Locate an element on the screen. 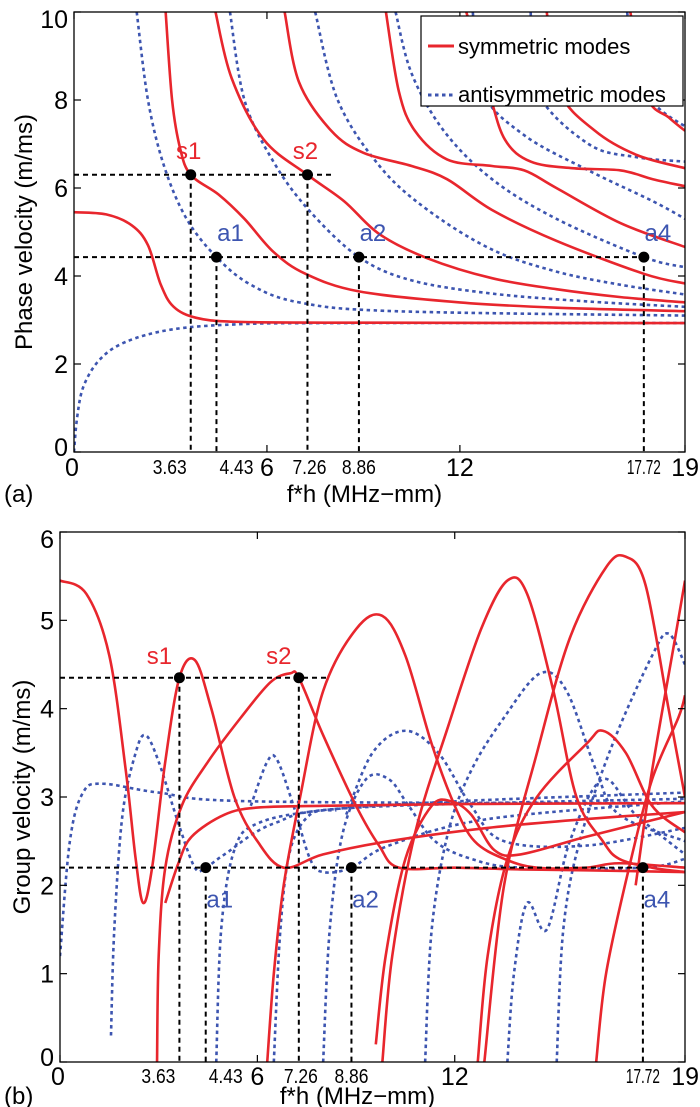 The height and width of the screenshot is (1107, 700). legend-box is located at coordinates (552, 61).